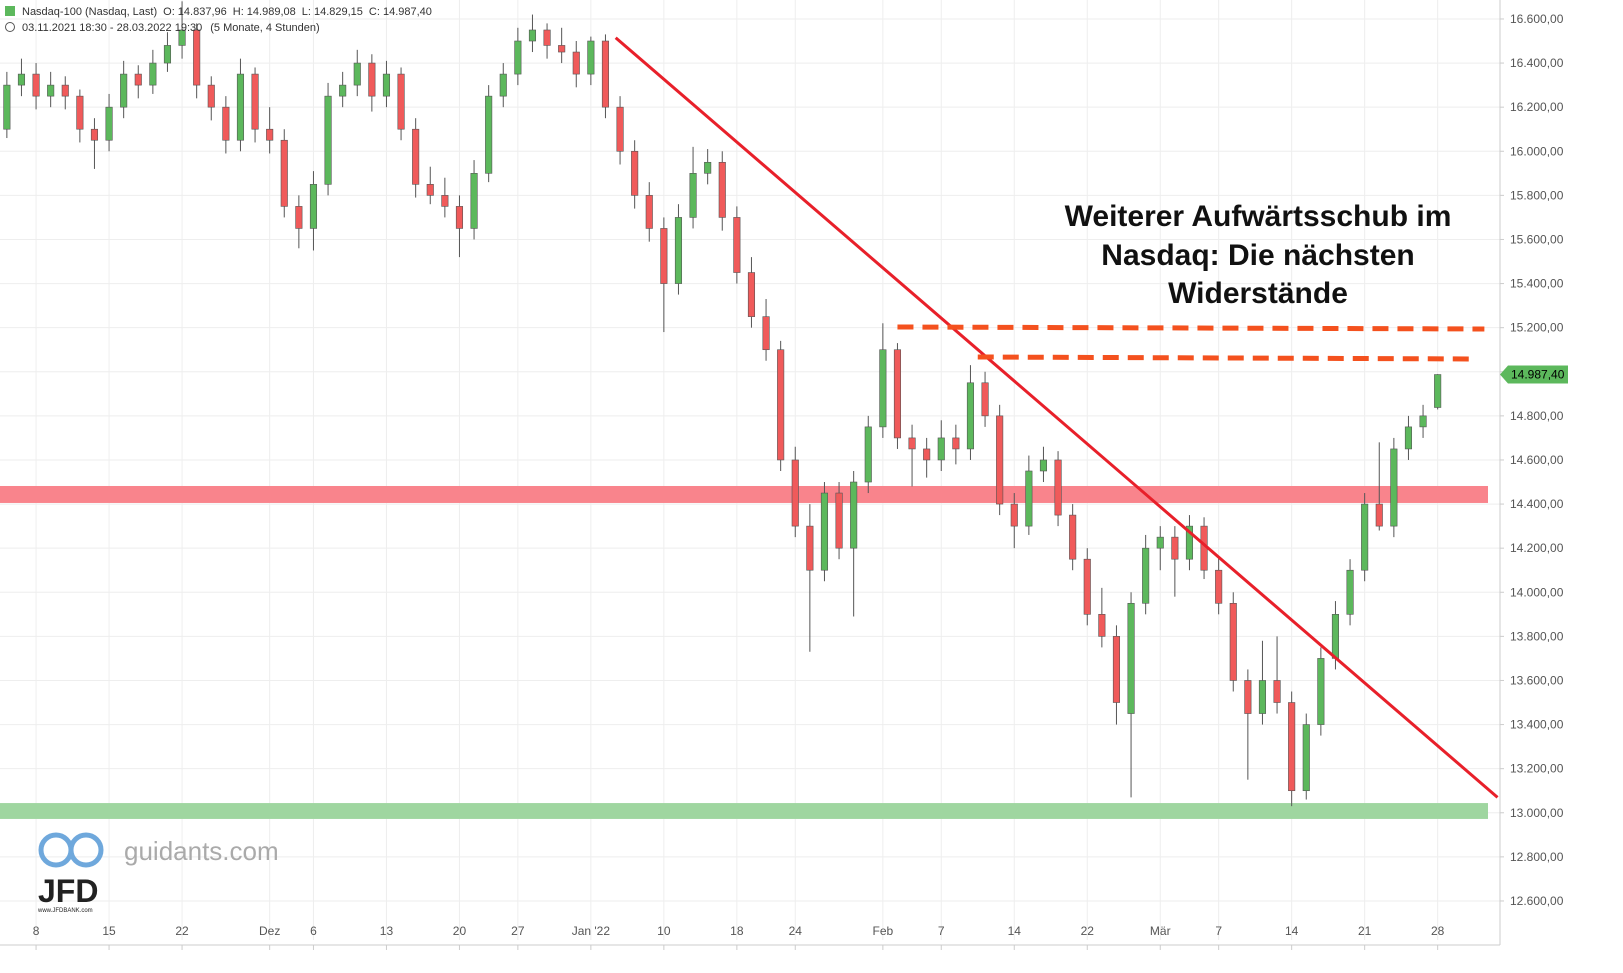 The width and height of the screenshot is (1623, 973). Describe the element at coordinates (1537, 107) in the screenshot. I see `y-tick-label: 16.200,00` at that location.